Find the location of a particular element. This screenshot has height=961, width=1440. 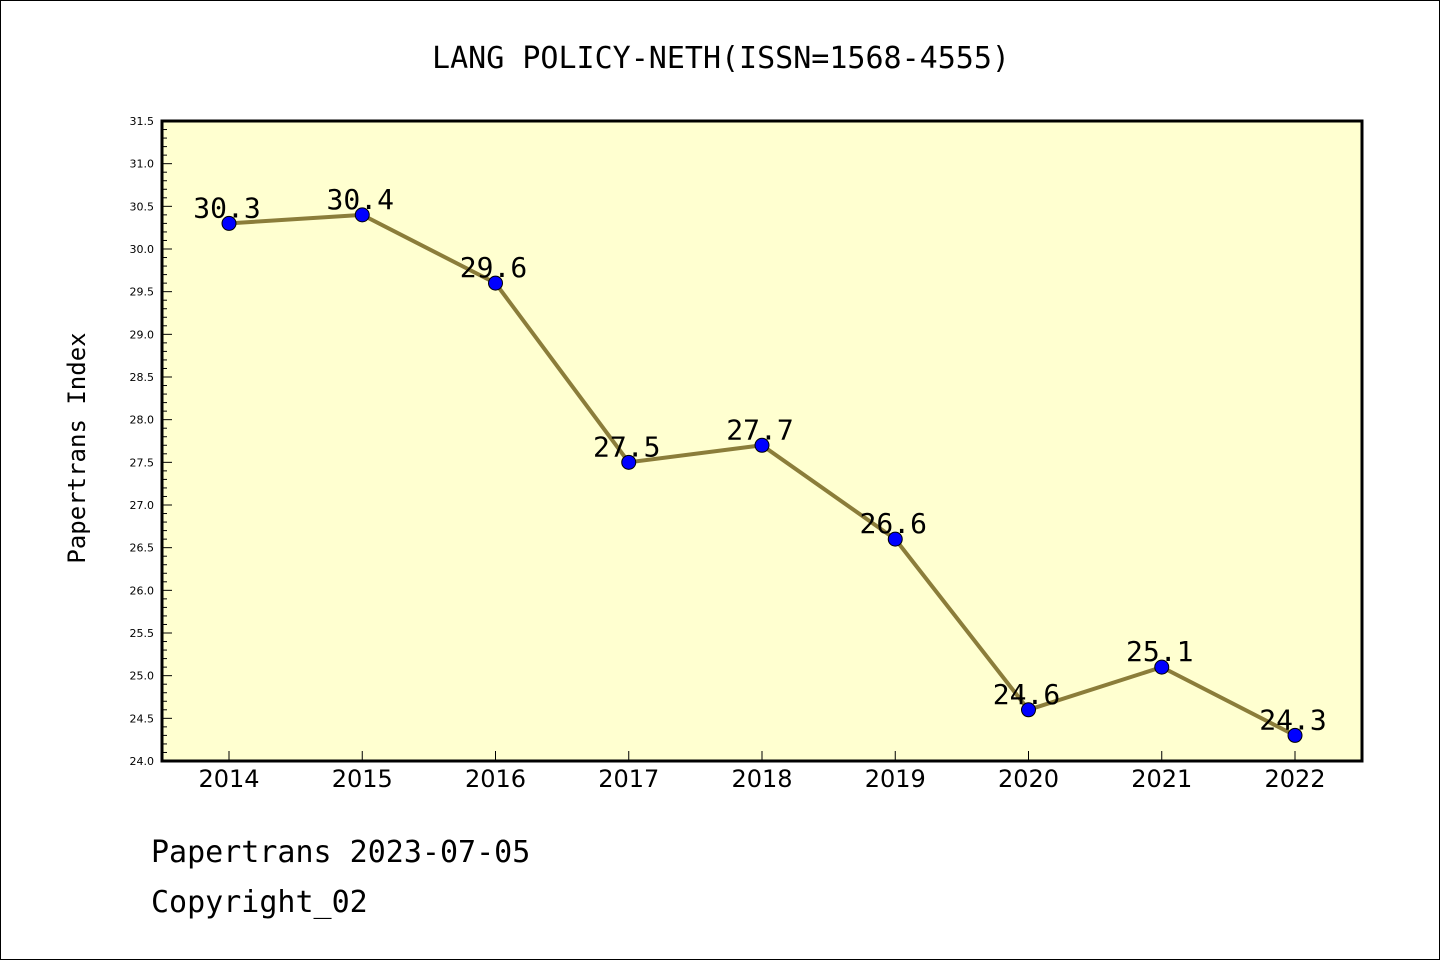

y-tick-label: 27.0 is located at coordinates (142, 505).